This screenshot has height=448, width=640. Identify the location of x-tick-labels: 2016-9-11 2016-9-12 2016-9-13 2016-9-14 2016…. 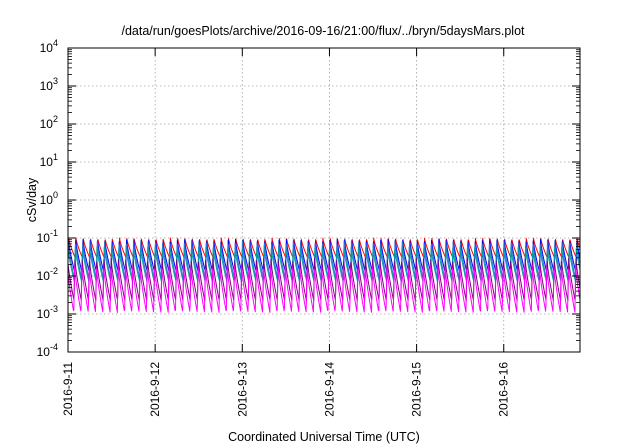
(286, 389).